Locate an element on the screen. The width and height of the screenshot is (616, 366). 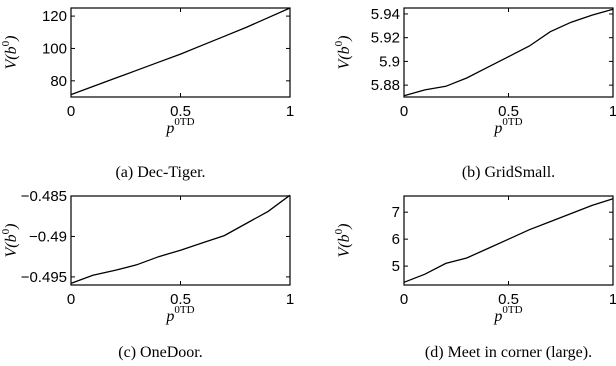
chart-3-xlabel: p0TD is located at coordinates (507, 314).